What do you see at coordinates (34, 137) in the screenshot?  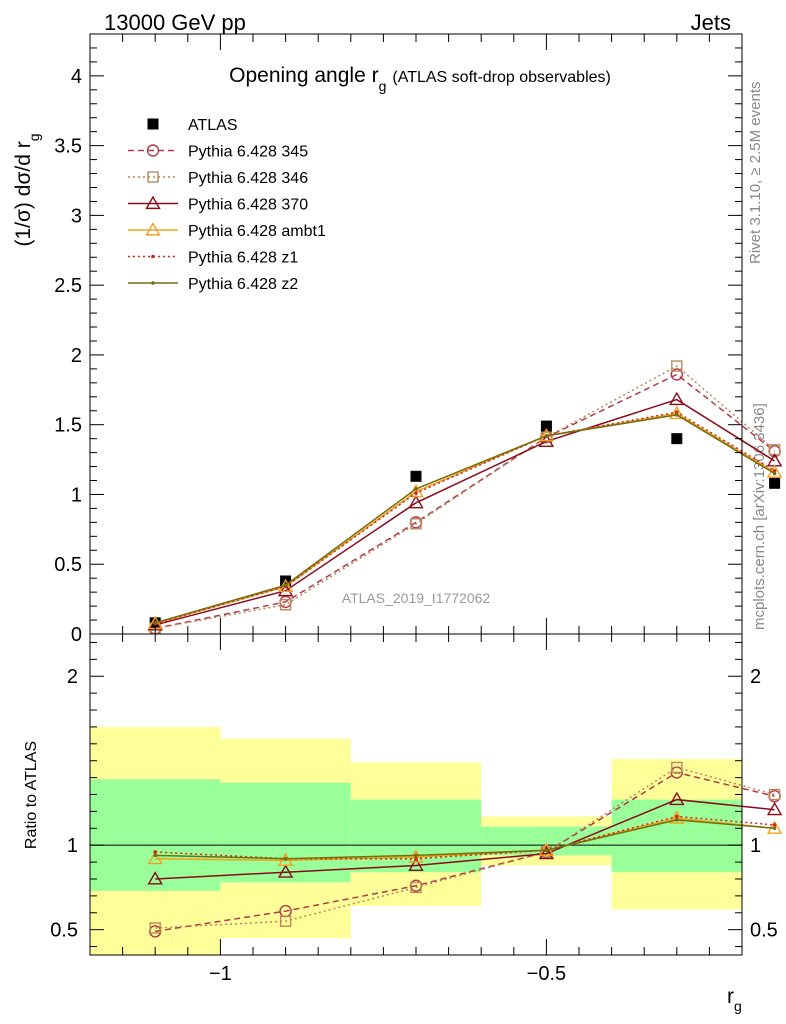 I see `main-ylabel-sub: g` at bounding box center [34, 137].